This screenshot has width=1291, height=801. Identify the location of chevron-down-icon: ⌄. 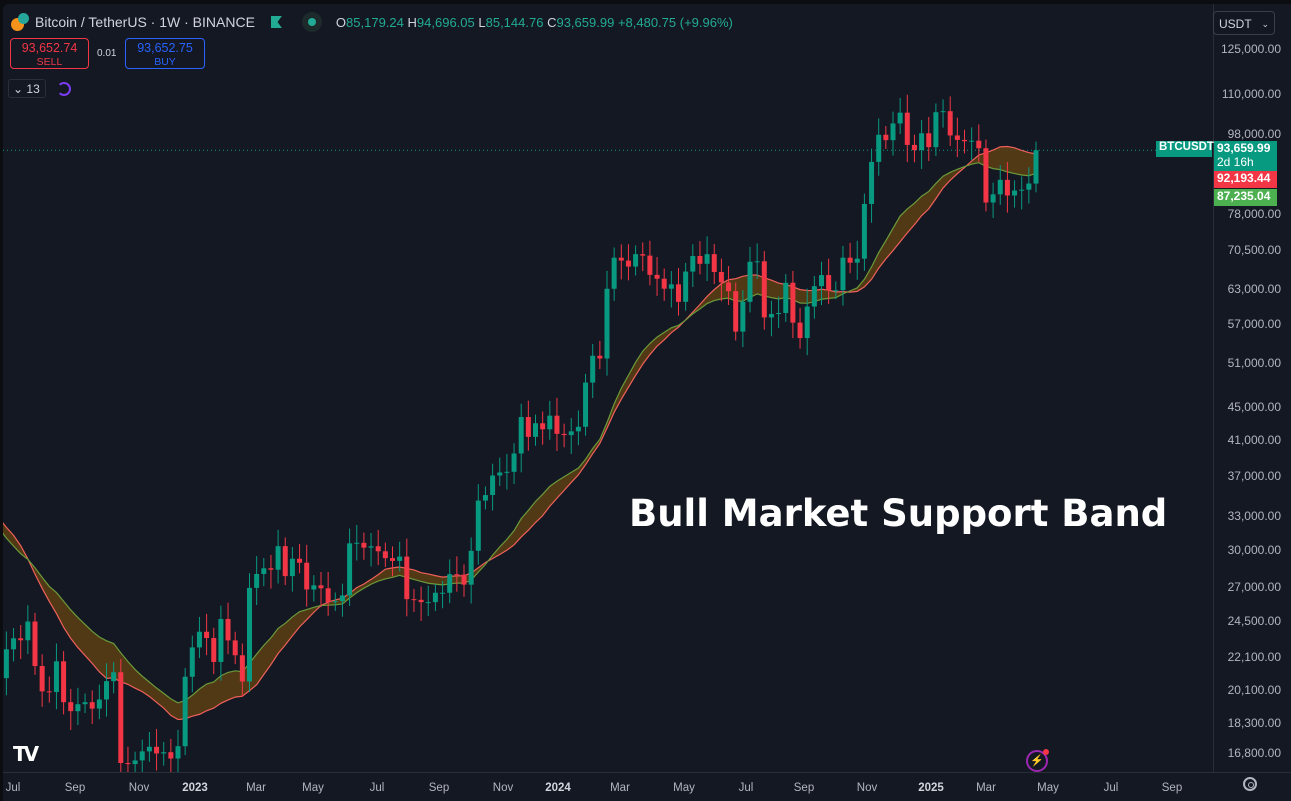
(1265, 24).